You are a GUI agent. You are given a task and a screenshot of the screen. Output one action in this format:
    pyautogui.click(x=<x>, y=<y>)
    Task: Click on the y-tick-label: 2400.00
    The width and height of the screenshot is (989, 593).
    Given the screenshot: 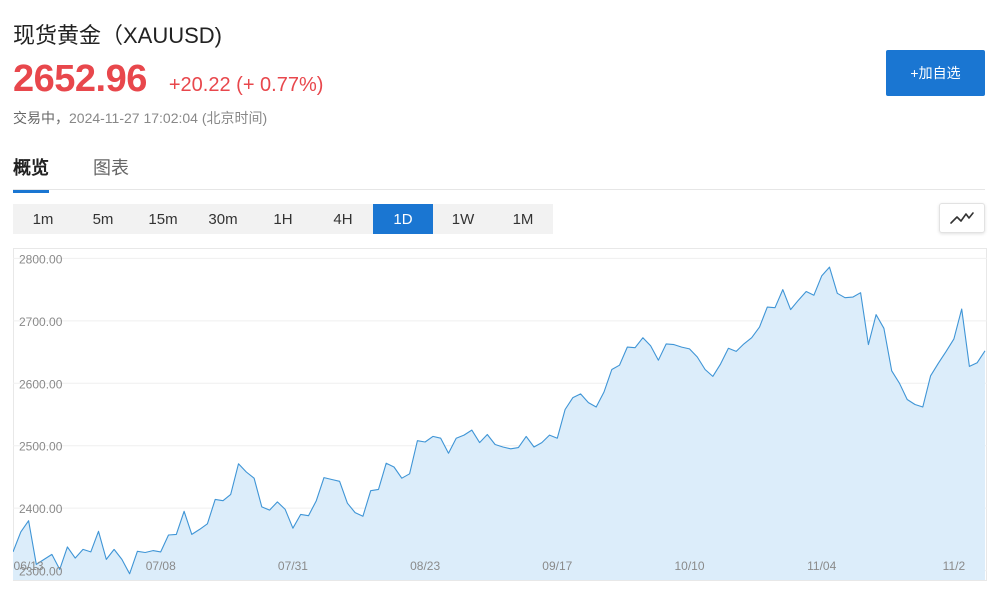 What is the action you would take?
    pyautogui.click(x=41, y=509)
    